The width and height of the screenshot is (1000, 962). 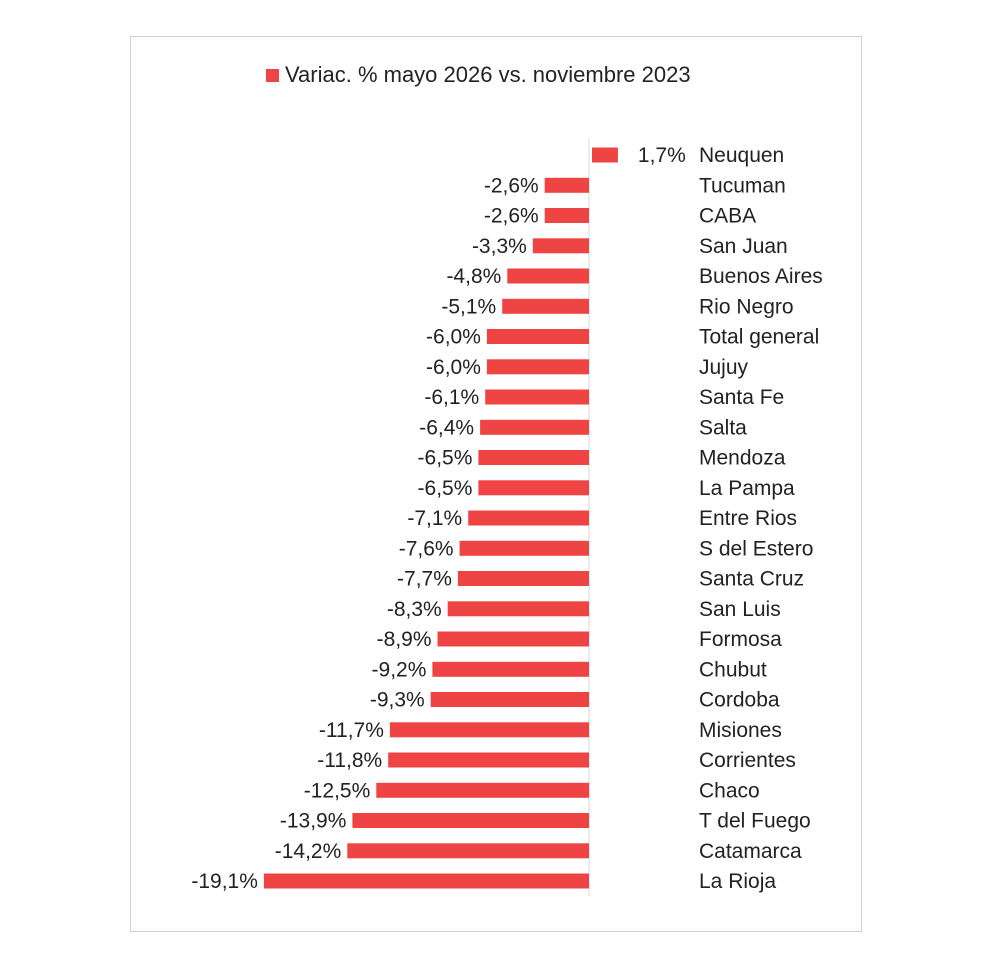 I want to click on data-label: -9,3%, so click(x=397, y=700).